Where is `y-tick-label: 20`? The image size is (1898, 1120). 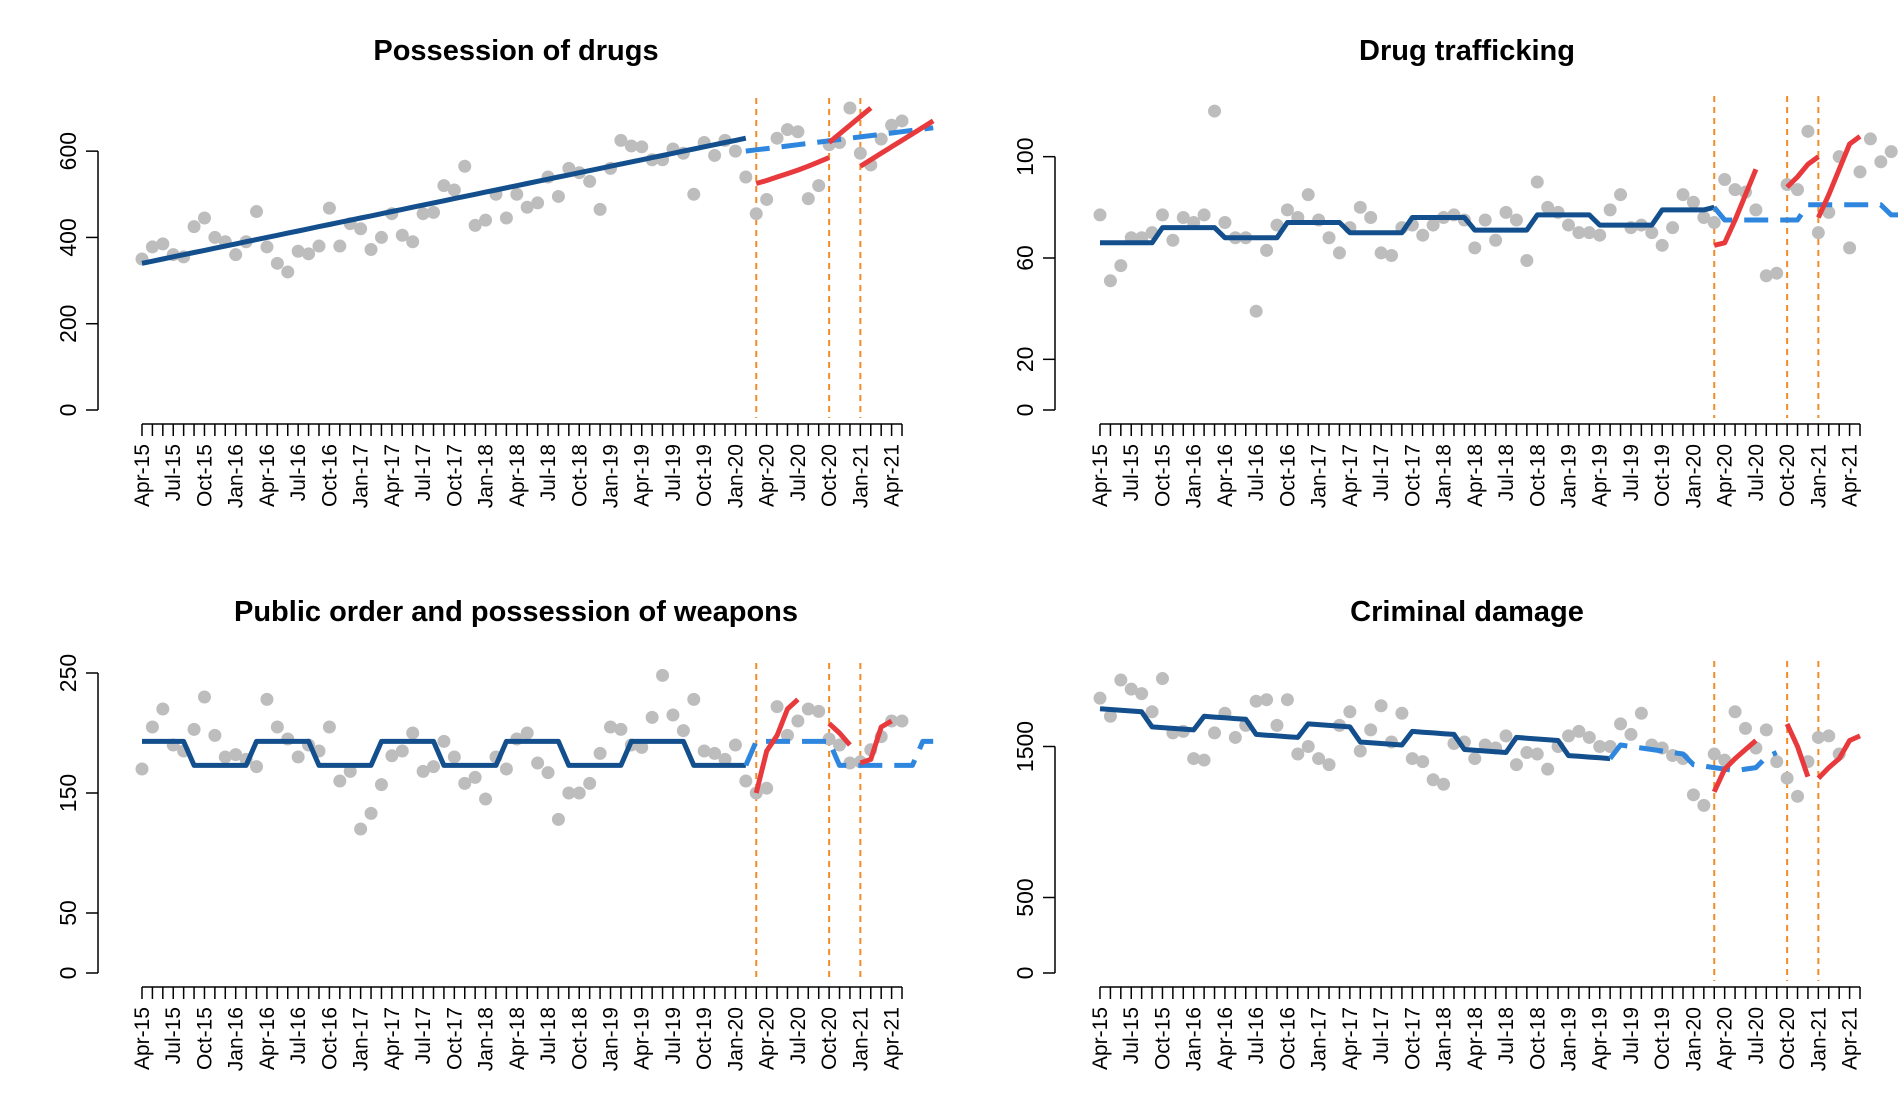 y-tick-label: 20 is located at coordinates (1025, 360).